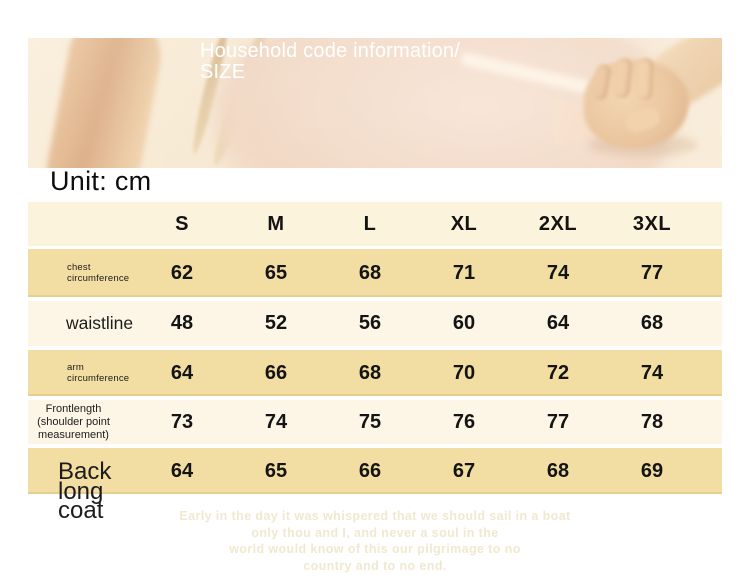 The image size is (750, 585). I want to click on hero-title-line2: SIZE, so click(223, 72).